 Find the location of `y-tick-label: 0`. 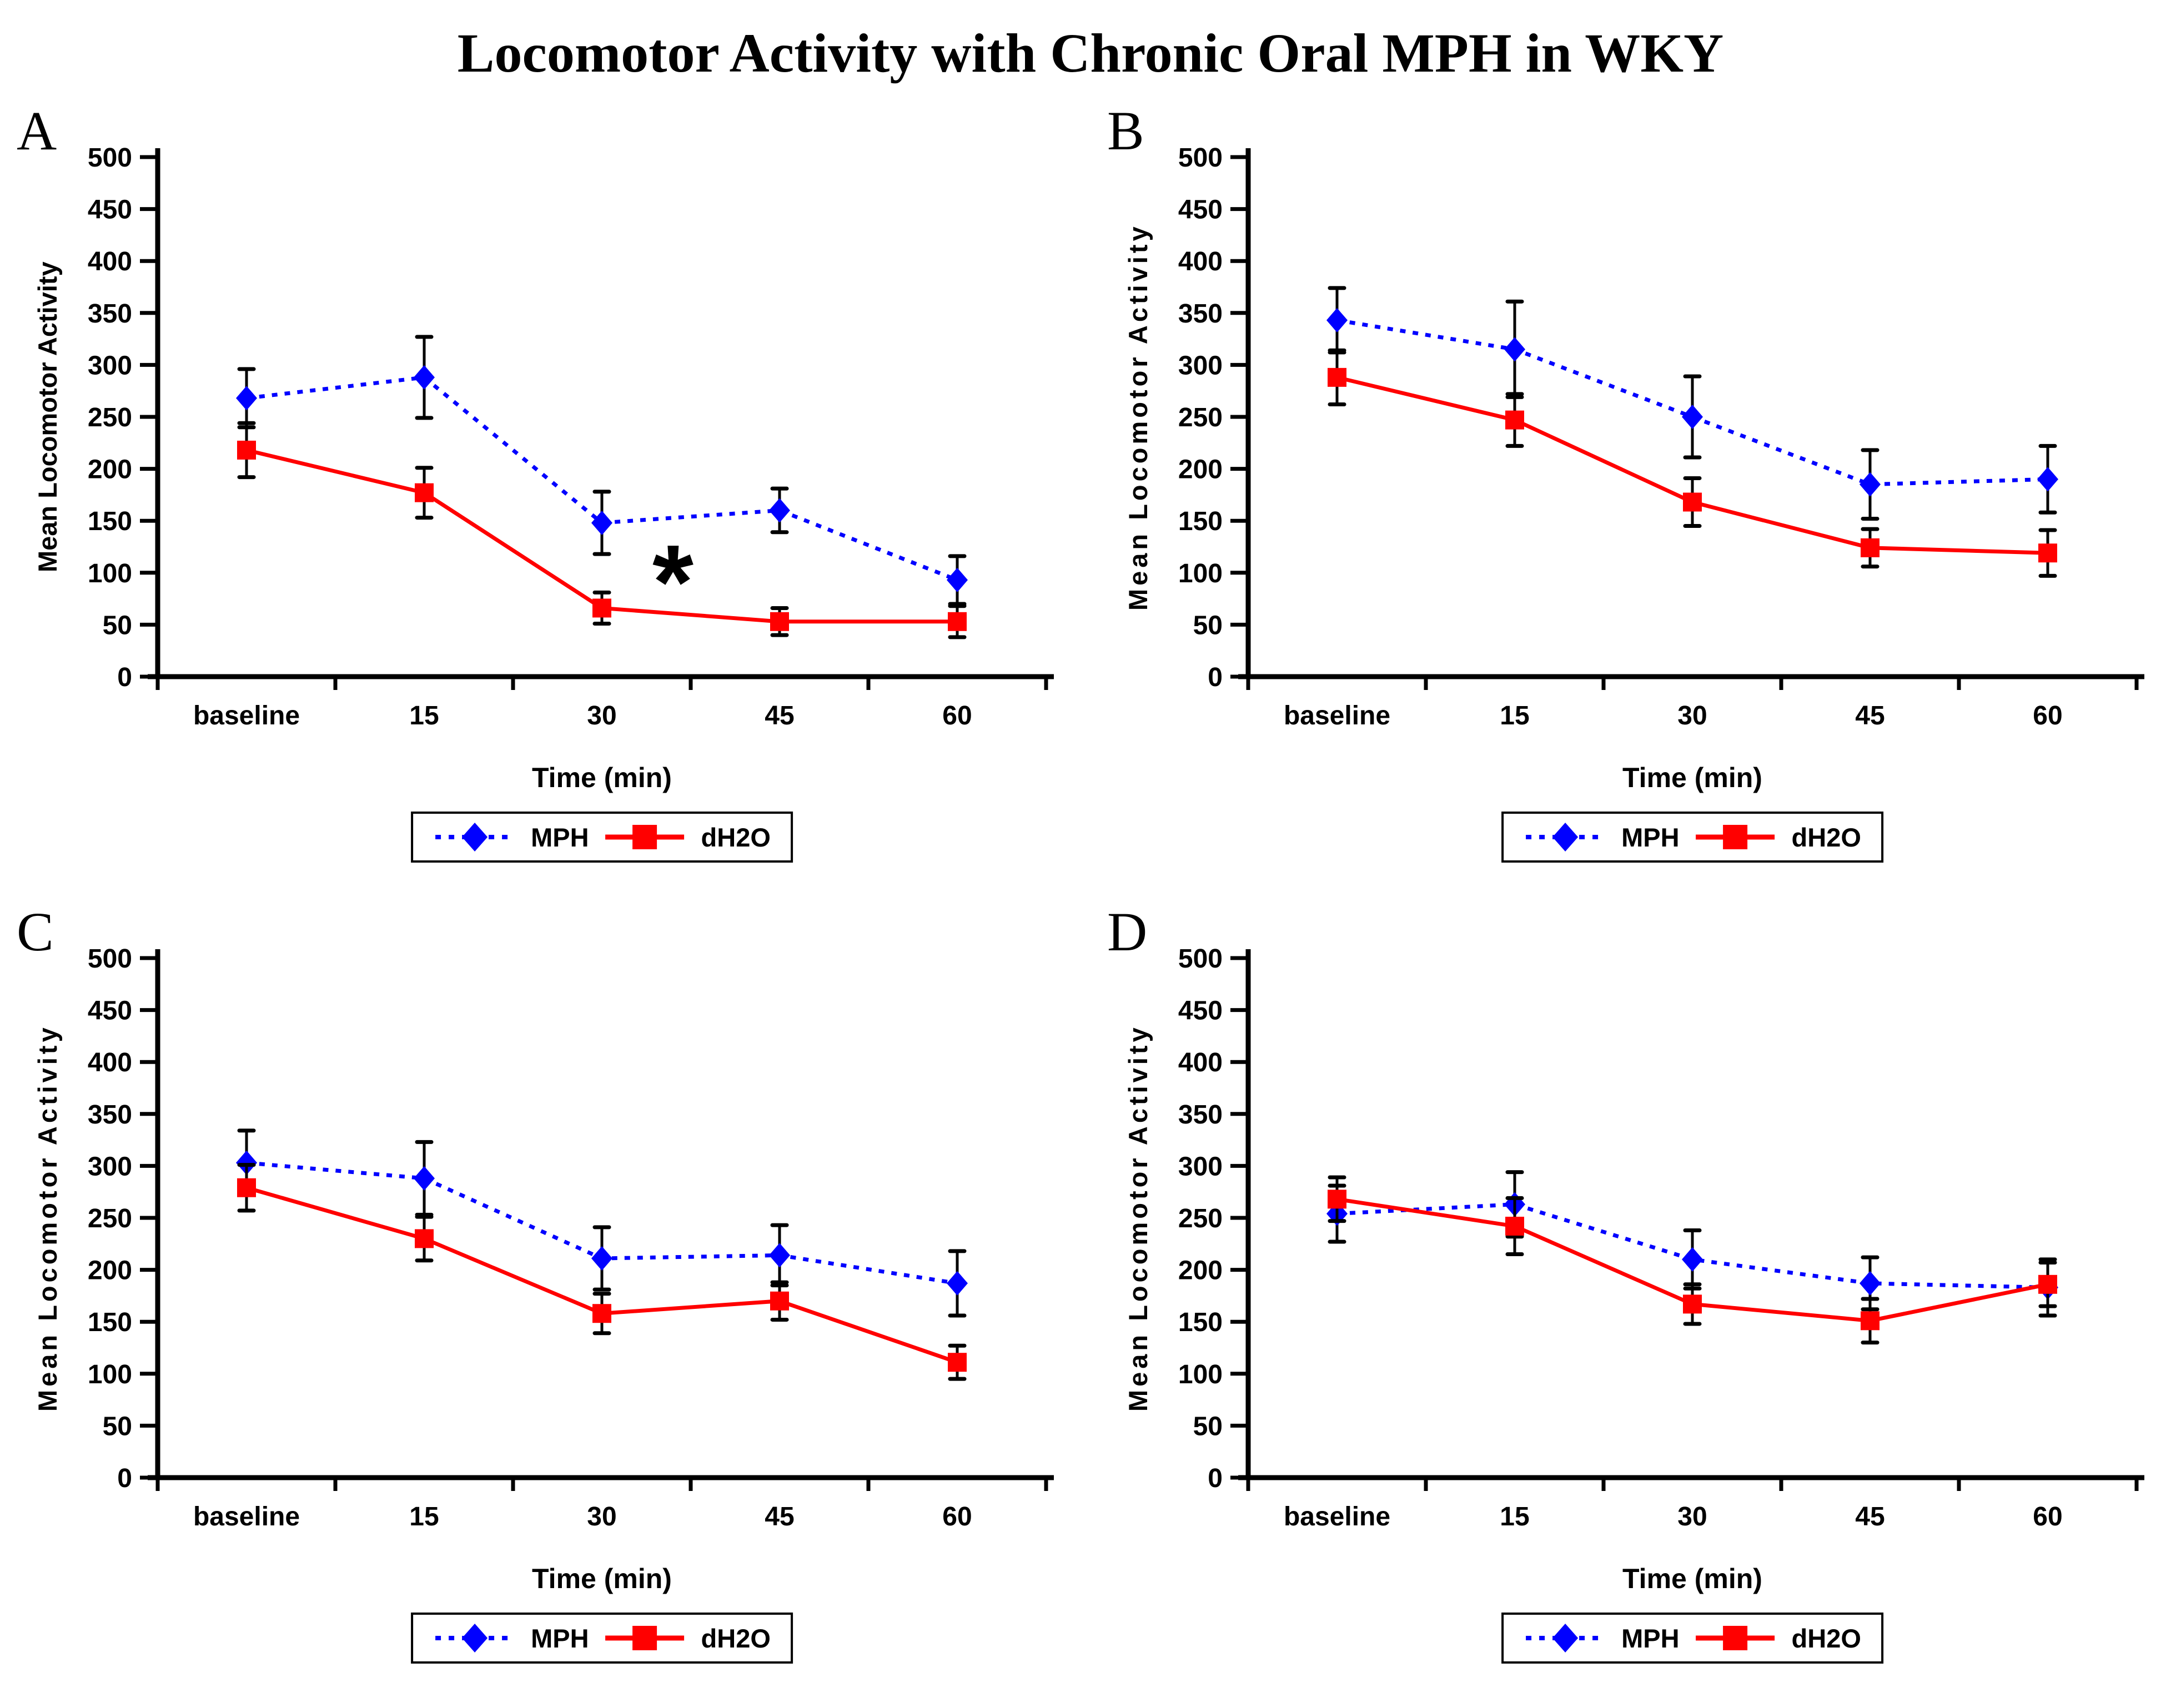

y-tick-label: 0 is located at coordinates (1216, 1479).